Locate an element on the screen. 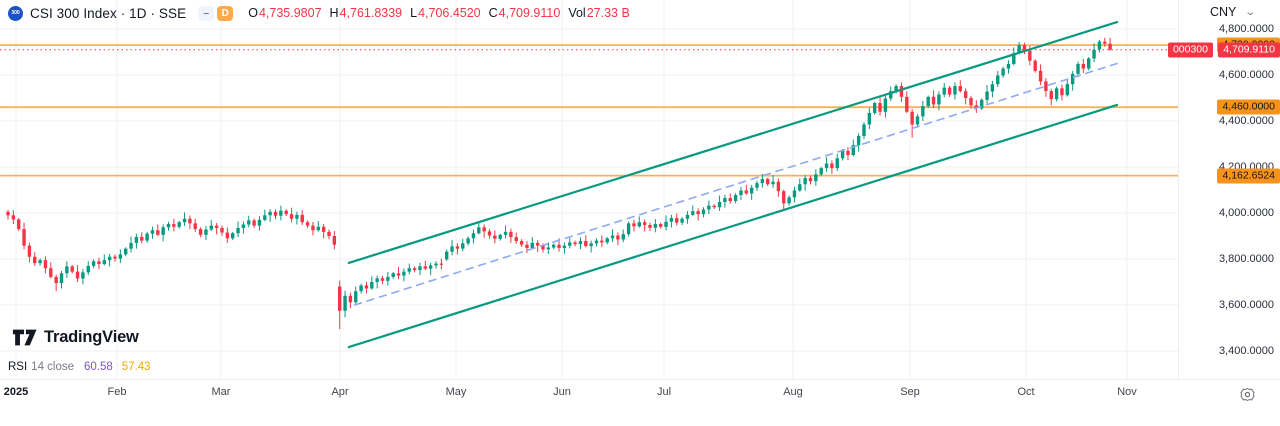 The height and width of the screenshot is (426, 1280). high-value: 4,761.8339 is located at coordinates (371, 13).